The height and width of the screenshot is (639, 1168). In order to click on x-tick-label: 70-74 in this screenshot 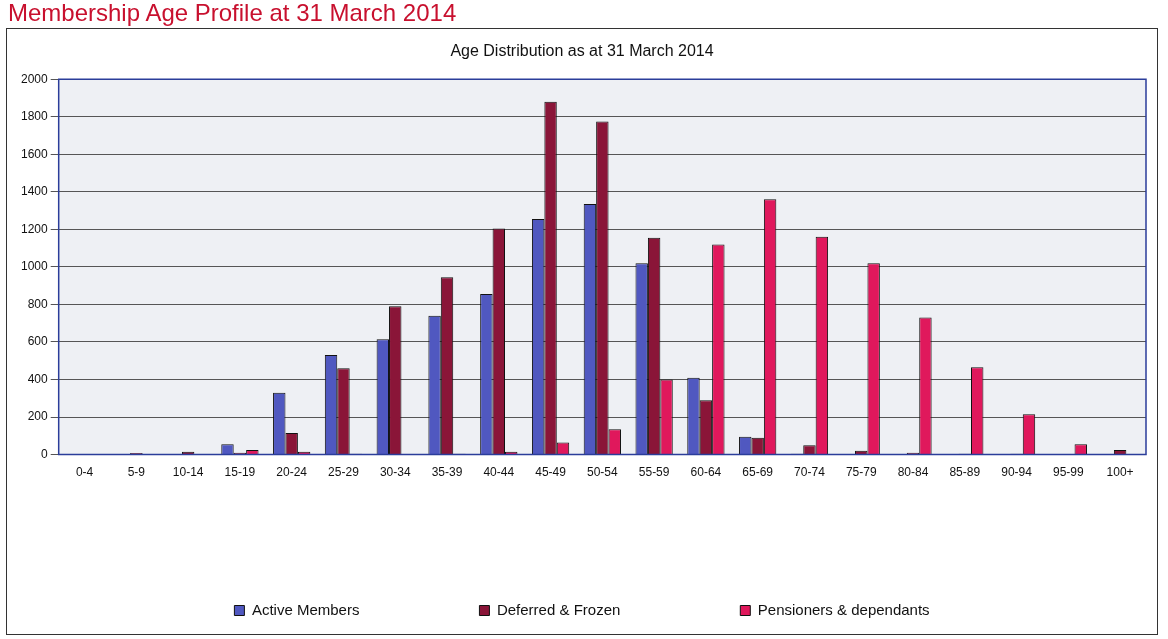, I will do `click(810, 472)`.